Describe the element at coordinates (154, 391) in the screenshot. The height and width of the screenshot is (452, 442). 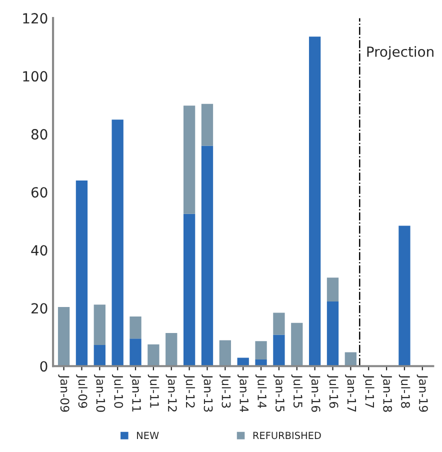
I see `x-tick-label: Jul-11` at that location.